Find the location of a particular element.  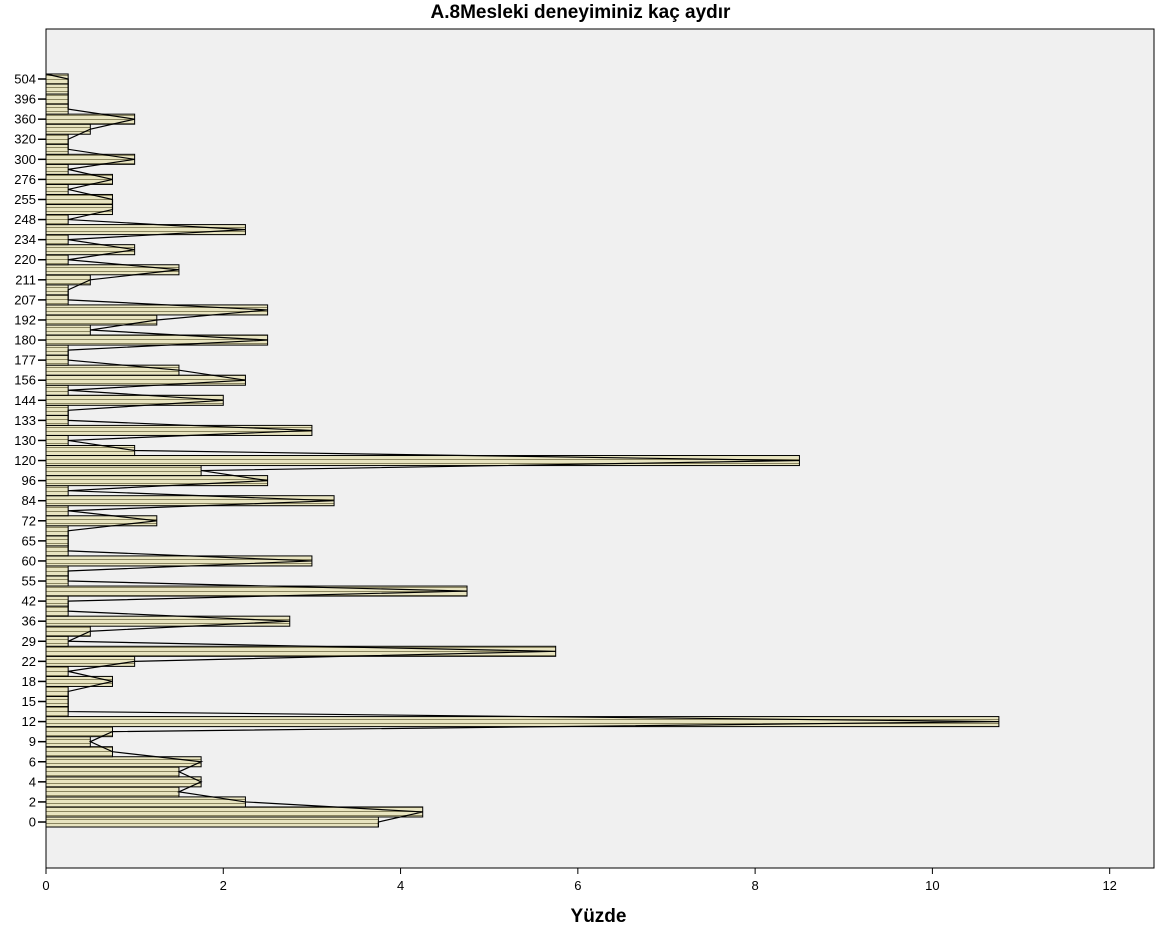

y-tick-label-6: 6 is located at coordinates (32, 761).